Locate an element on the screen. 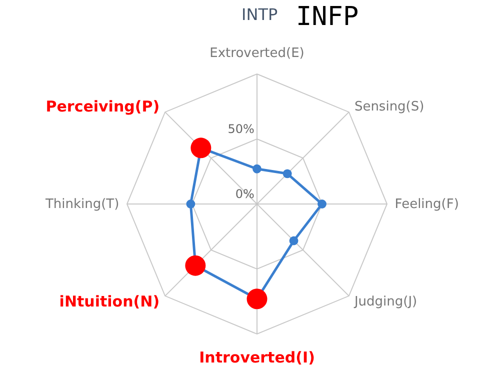 The image size is (483, 370). y-tick-label: 50% is located at coordinates (241, 129).